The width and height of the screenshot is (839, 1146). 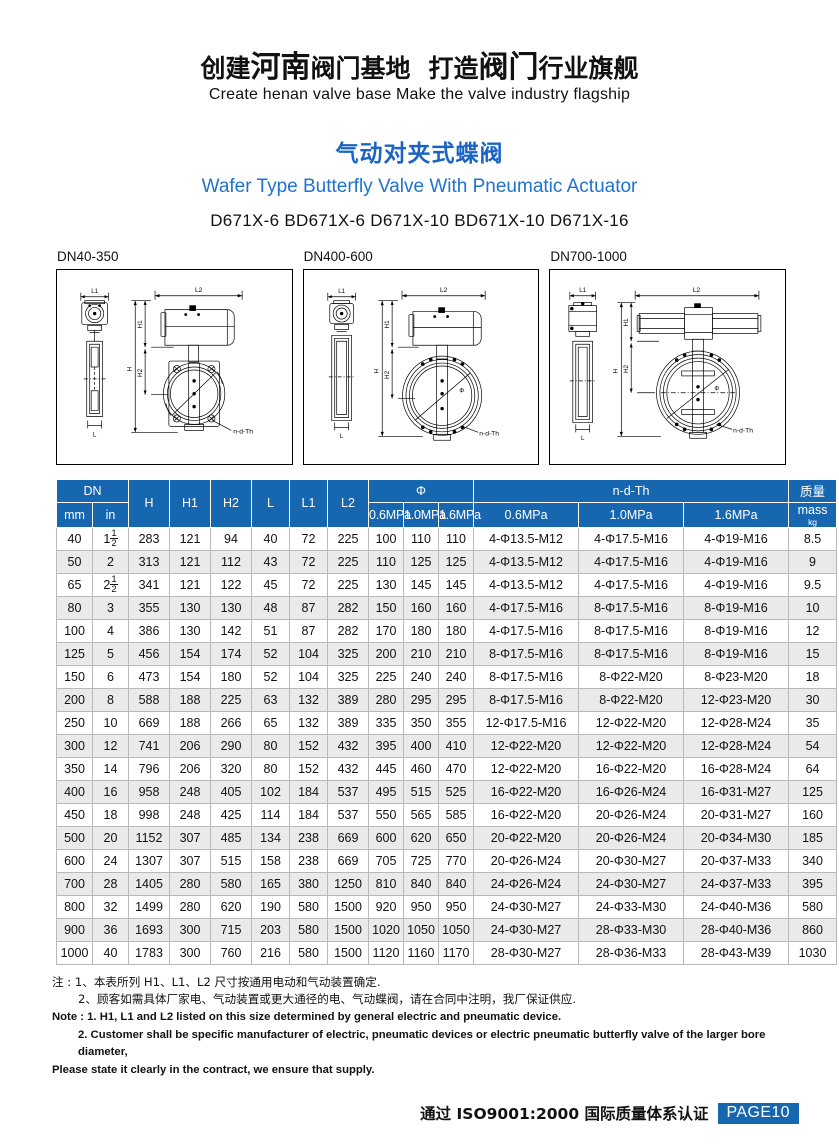 I want to click on cell-mm: 300, so click(x=74, y=745).